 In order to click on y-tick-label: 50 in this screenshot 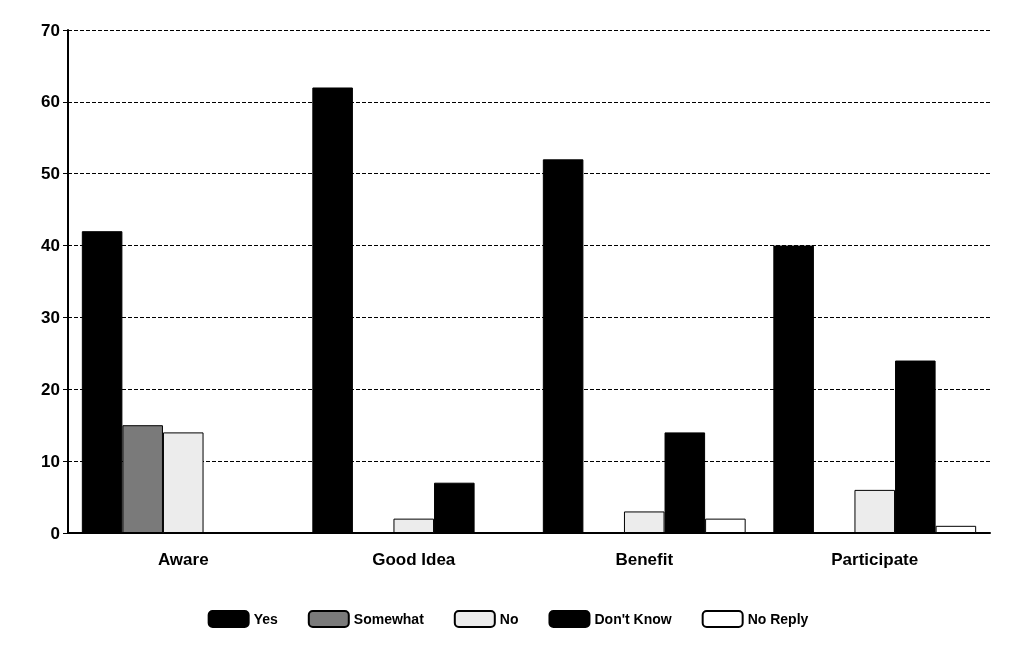, I will do `click(50, 174)`.